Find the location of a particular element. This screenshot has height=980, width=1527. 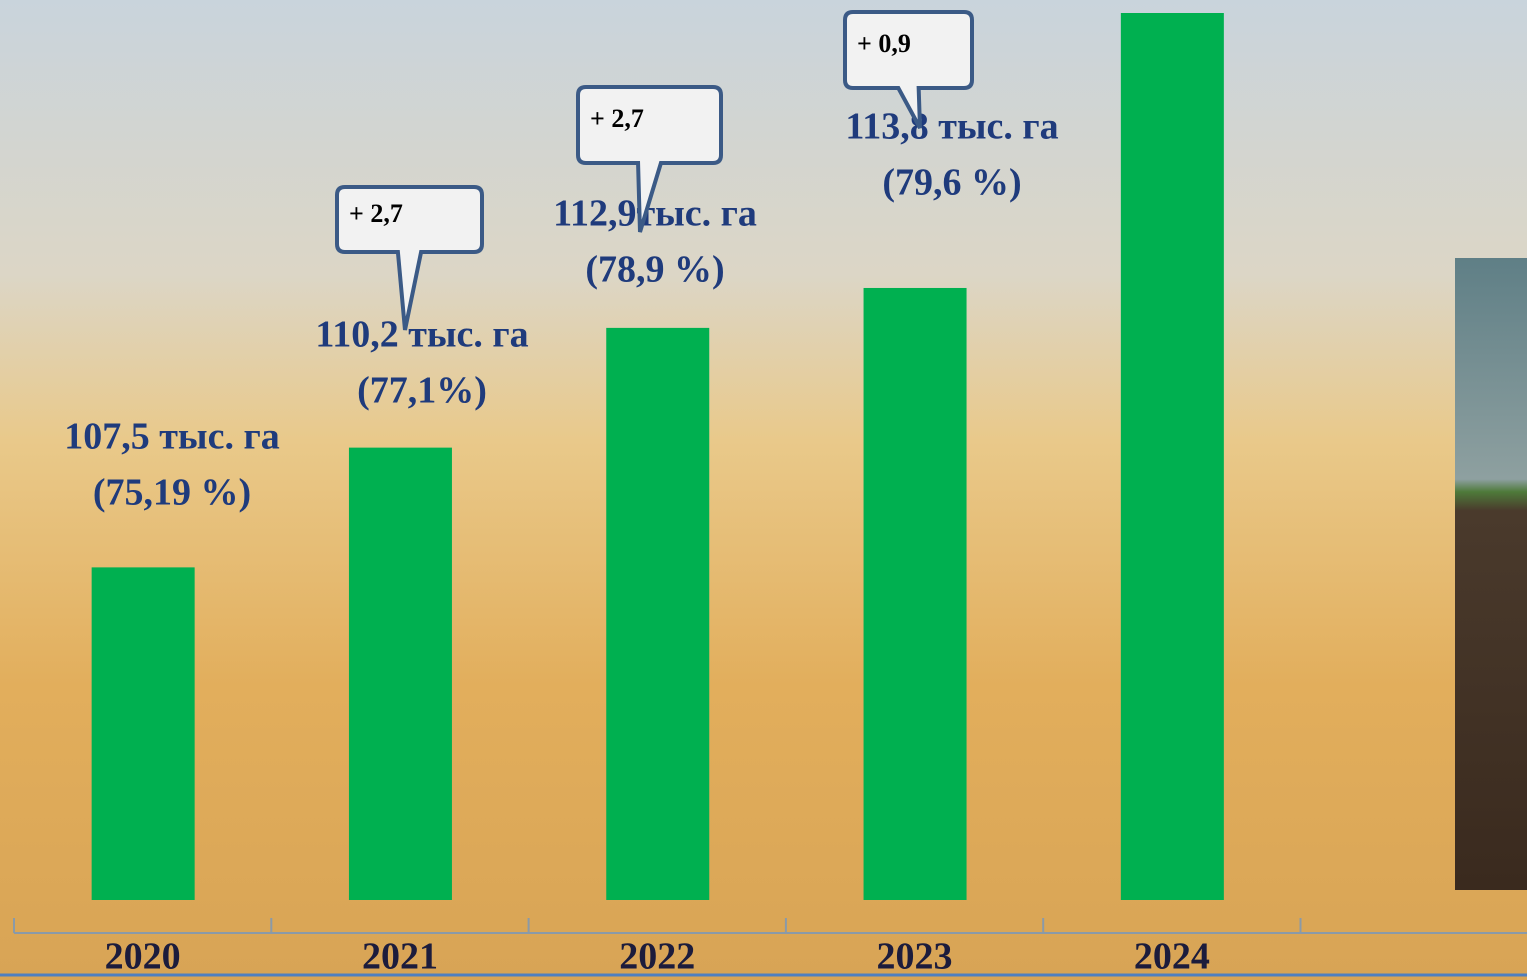

x-tick-label: 2020 is located at coordinates (143, 957).